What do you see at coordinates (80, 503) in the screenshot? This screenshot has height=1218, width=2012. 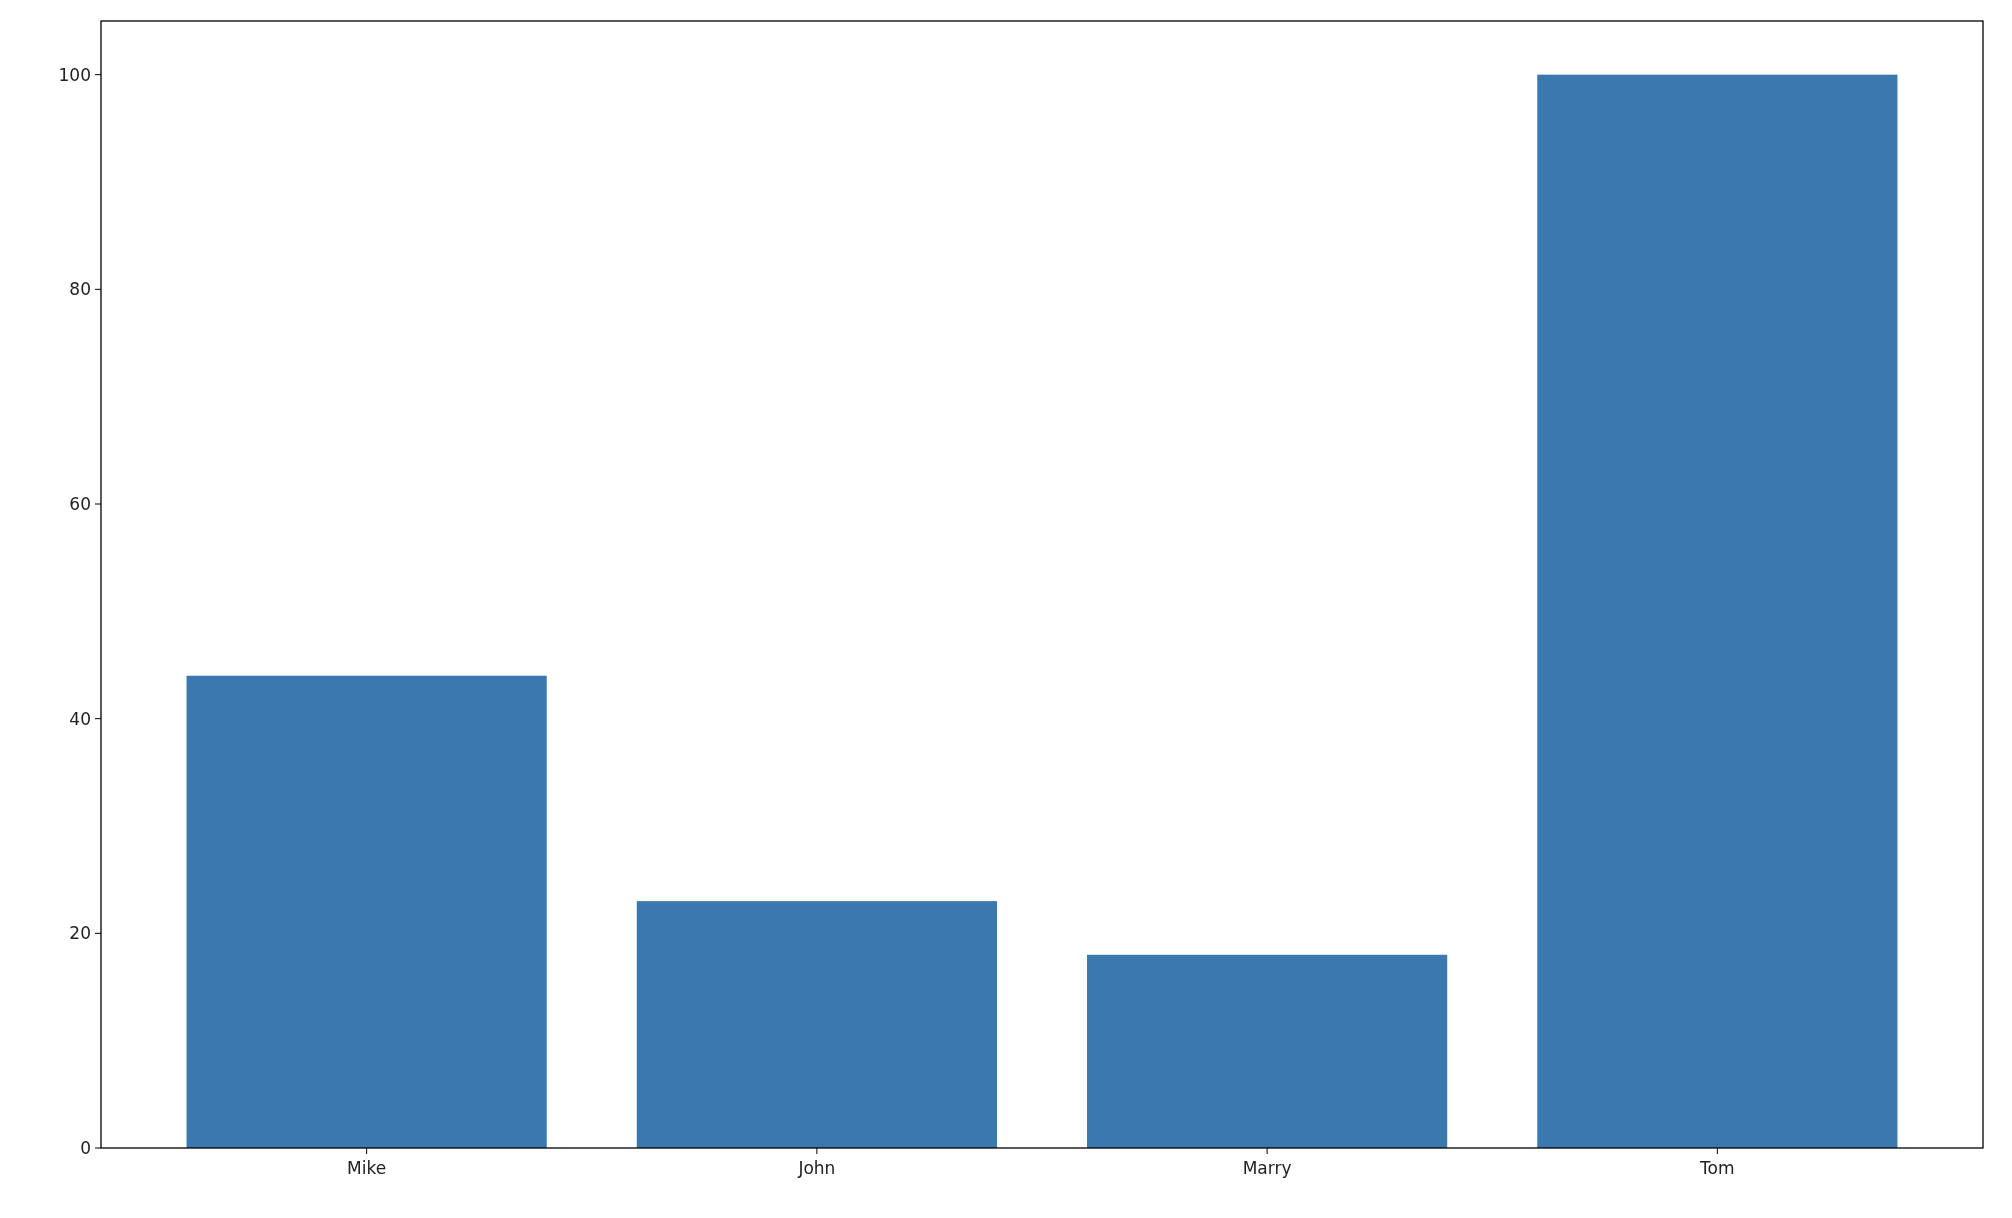 I see `y-tick-label: 60` at bounding box center [80, 503].